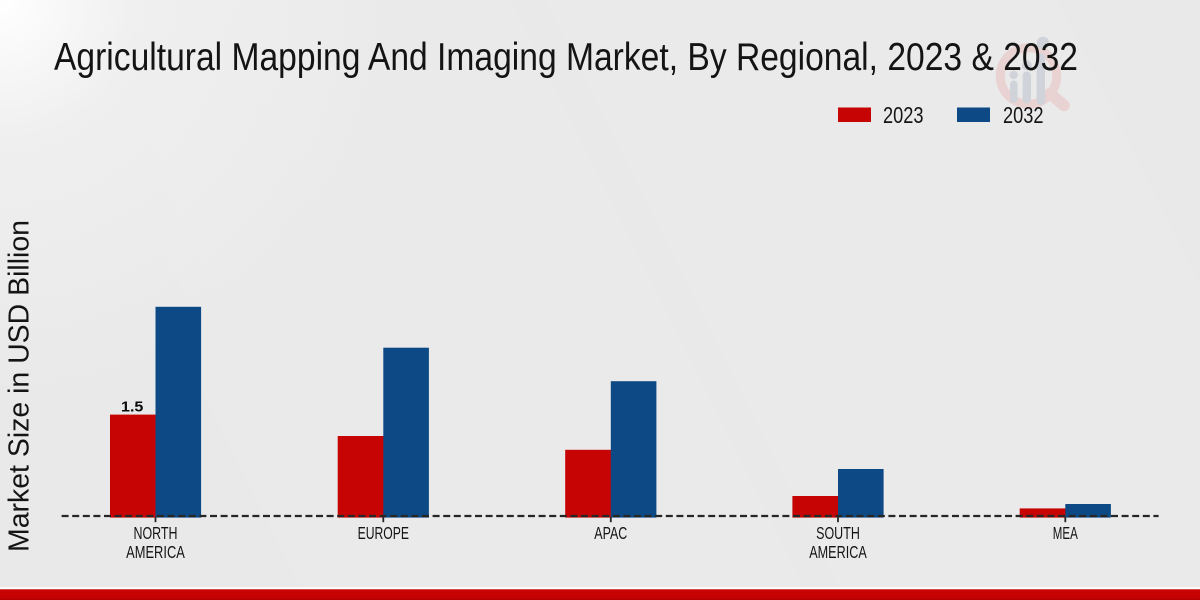 This screenshot has width=1200, height=600. What do you see at coordinates (610, 533) in the screenshot?
I see `svg-text: APAC` at bounding box center [610, 533].